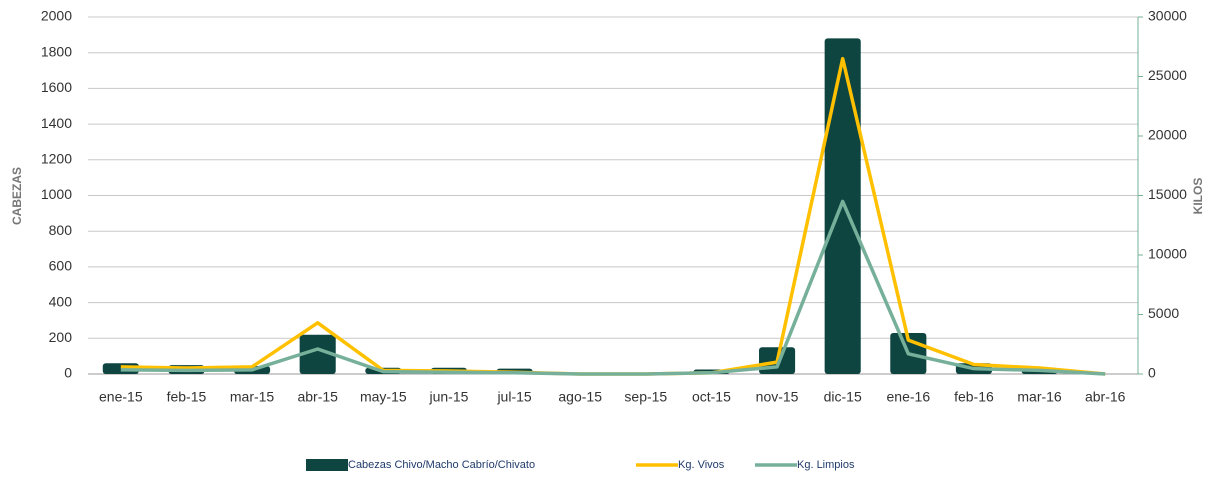 Image resolution: width=1216 pixels, height=479 pixels. I want to click on legend-swatch, so click(327, 465).